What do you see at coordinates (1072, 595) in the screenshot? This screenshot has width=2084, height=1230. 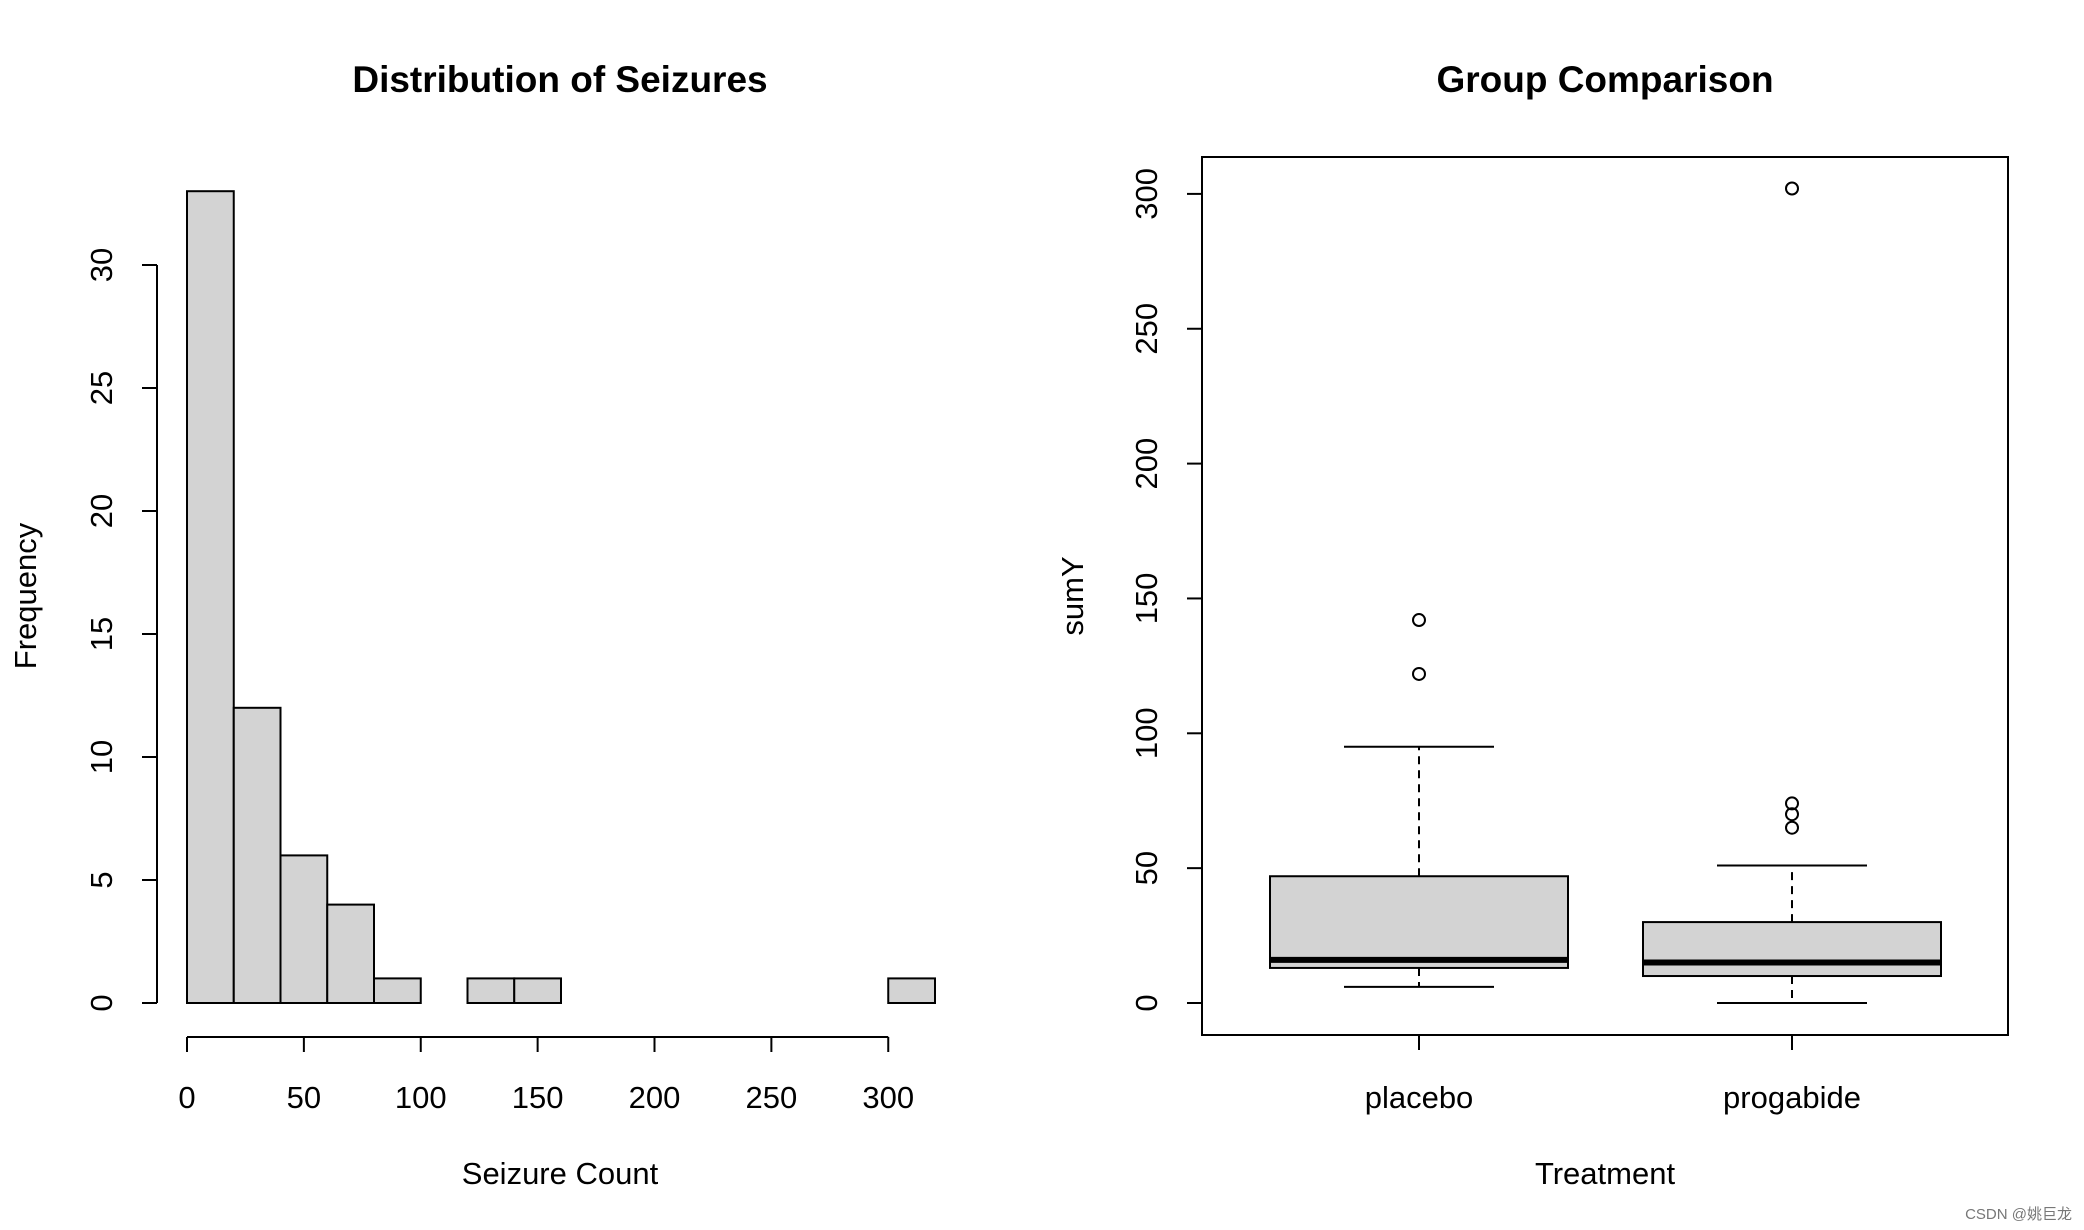 I see `boxplot-y-axis-title: sumY` at bounding box center [1072, 595].